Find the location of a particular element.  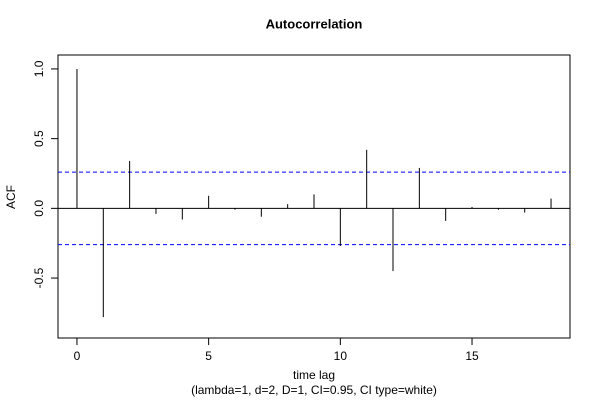

y-tick-label: 0.0 is located at coordinates (39, 208).